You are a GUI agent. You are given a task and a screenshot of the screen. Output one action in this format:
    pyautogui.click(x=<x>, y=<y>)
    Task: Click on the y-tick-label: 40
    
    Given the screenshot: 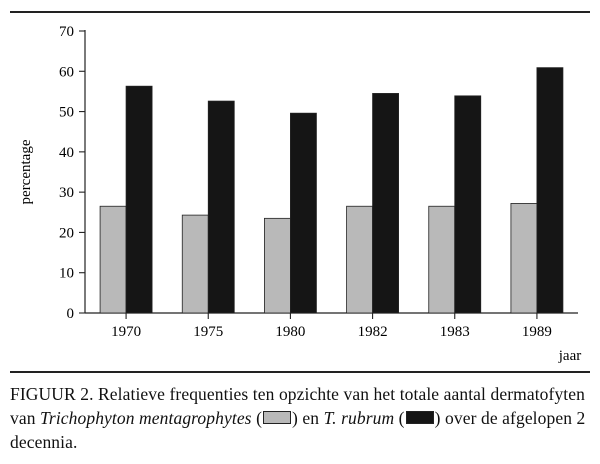 What is the action you would take?
    pyautogui.click(x=66, y=153)
    